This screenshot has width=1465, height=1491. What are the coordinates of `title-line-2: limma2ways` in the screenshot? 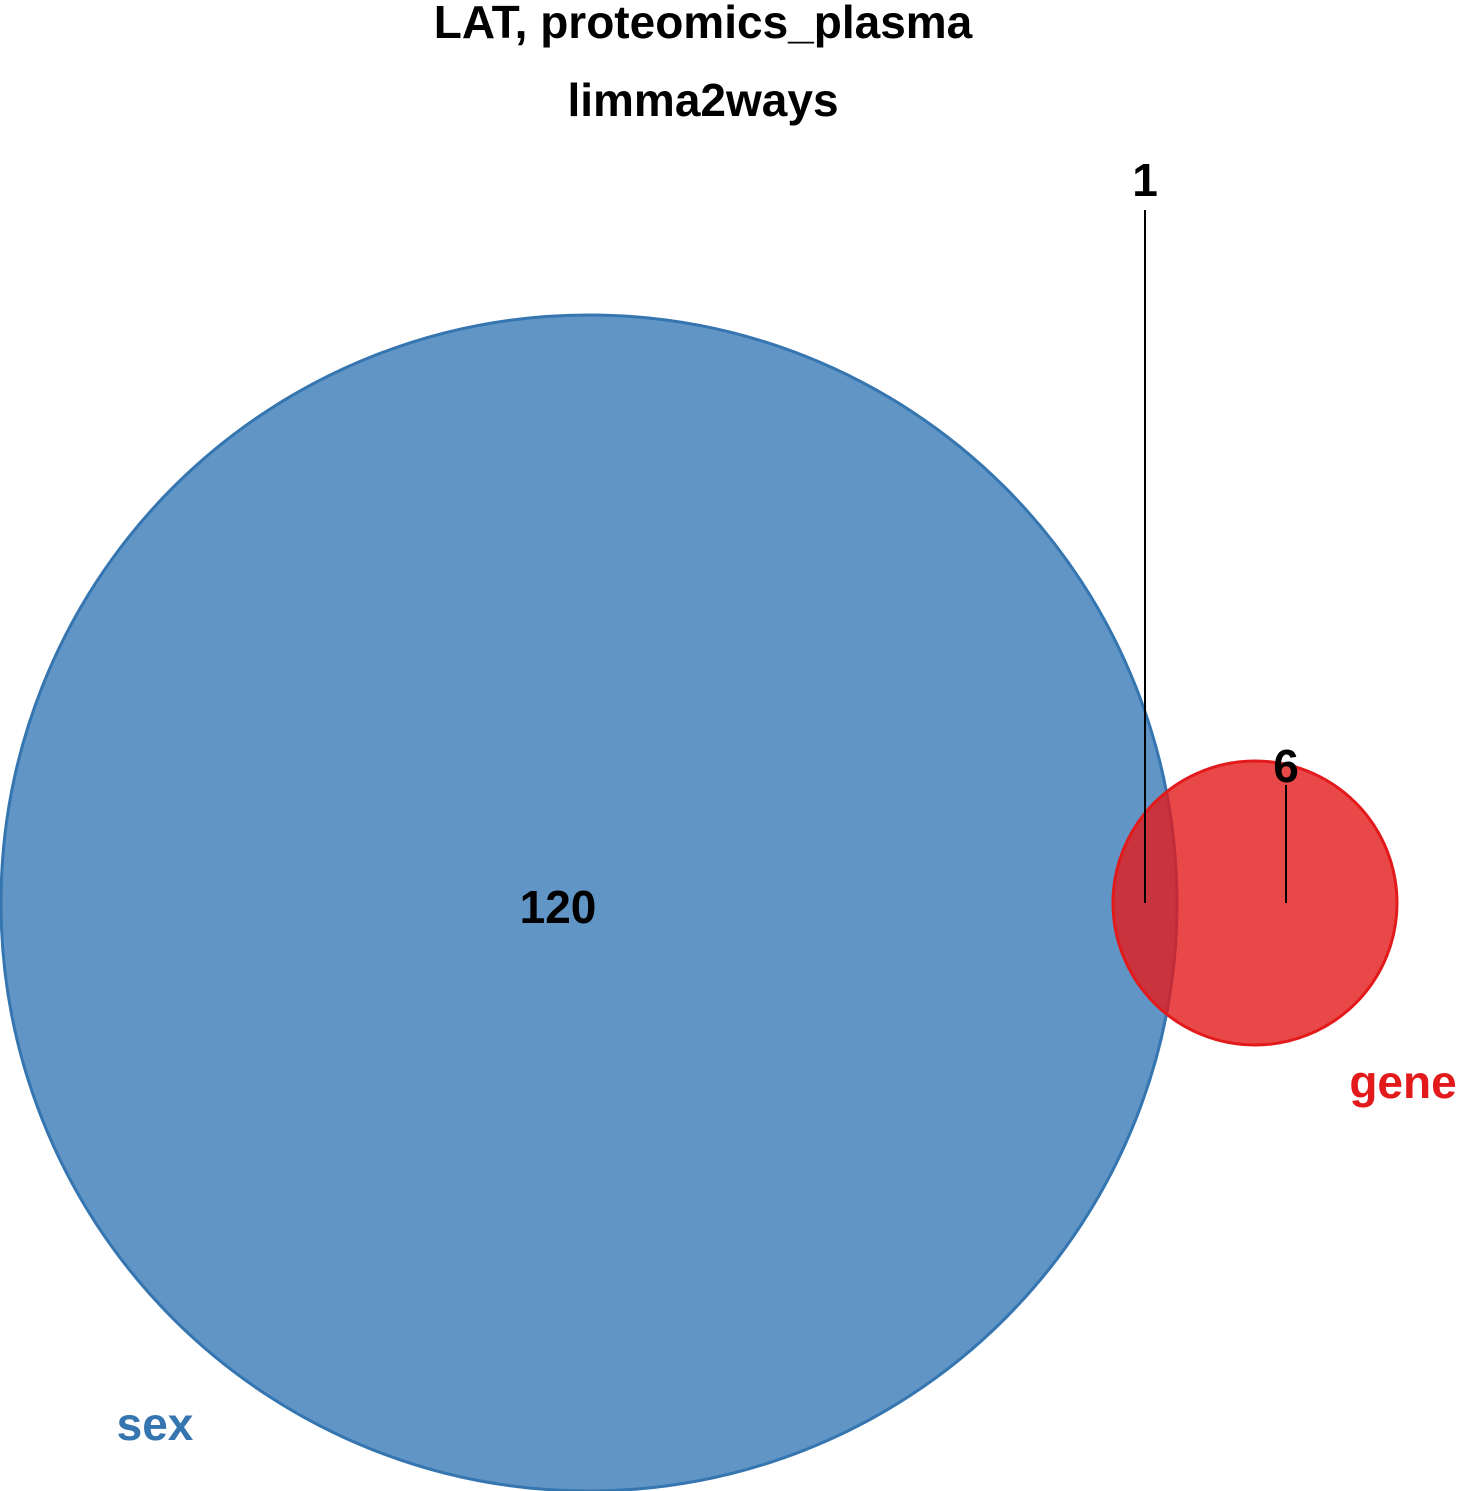 It's located at (702, 100).